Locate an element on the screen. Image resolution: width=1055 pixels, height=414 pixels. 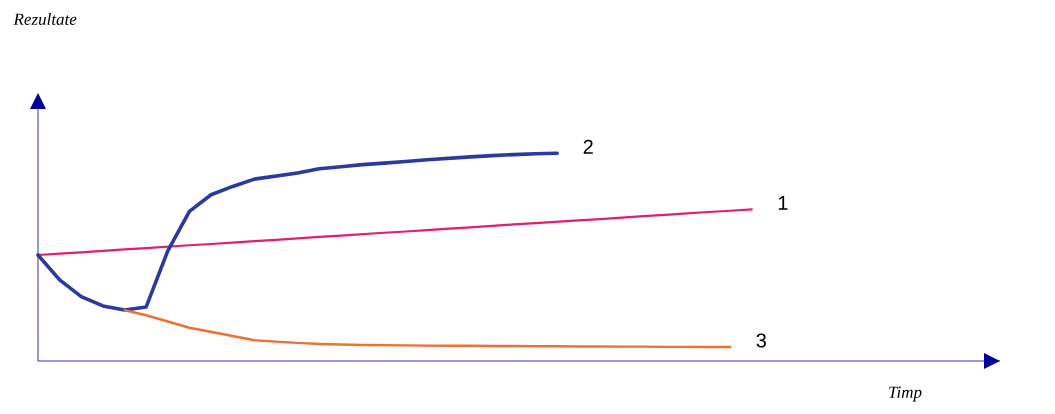
series-label: 3 is located at coordinates (761, 340).